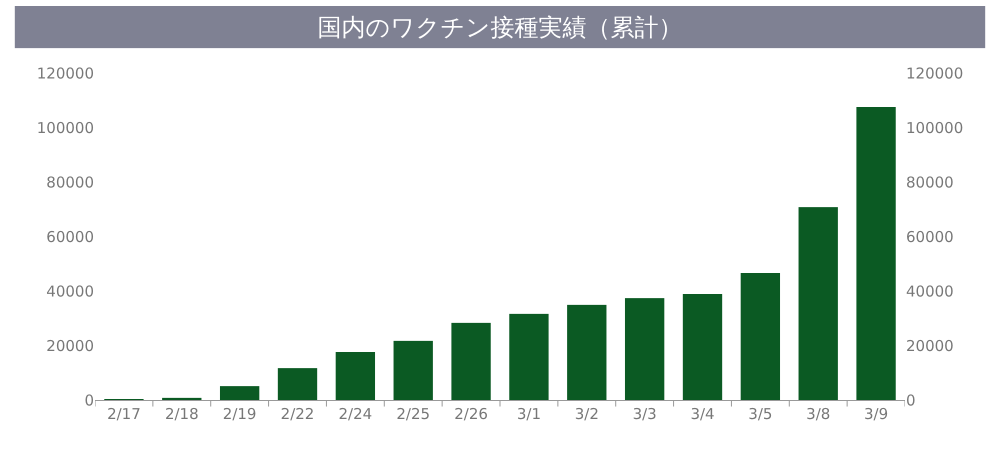 This screenshot has width=1000, height=457. What do you see at coordinates (528, 414) in the screenshot?
I see `x-tick-label: 3/1` at bounding box center [528, 414].